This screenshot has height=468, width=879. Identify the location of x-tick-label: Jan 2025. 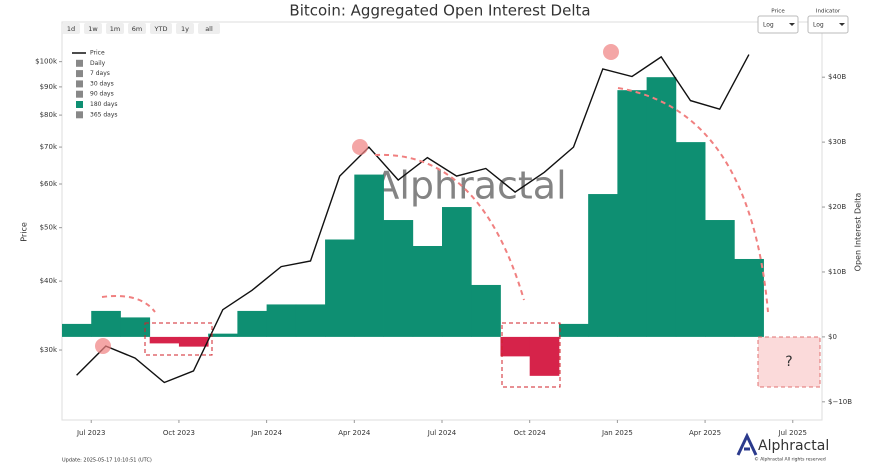
(617, 433).